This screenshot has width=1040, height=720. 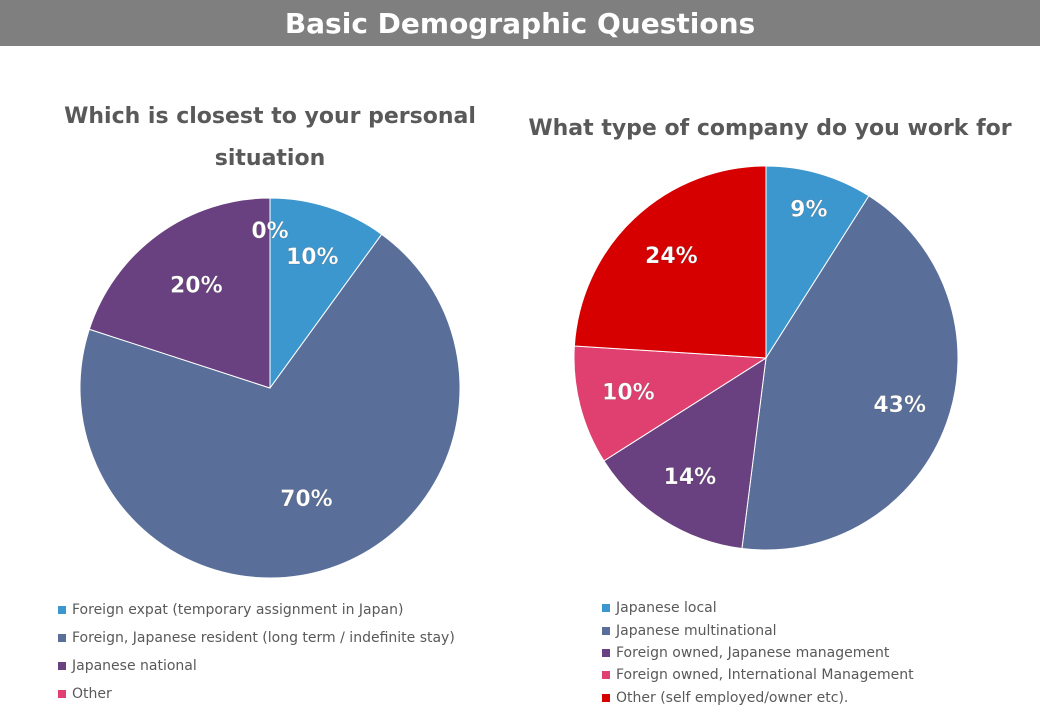 I want to click on legend-item-other-self-employed-owner-etc: Other (self employed/owner etc)., so click(x=758, y=698).